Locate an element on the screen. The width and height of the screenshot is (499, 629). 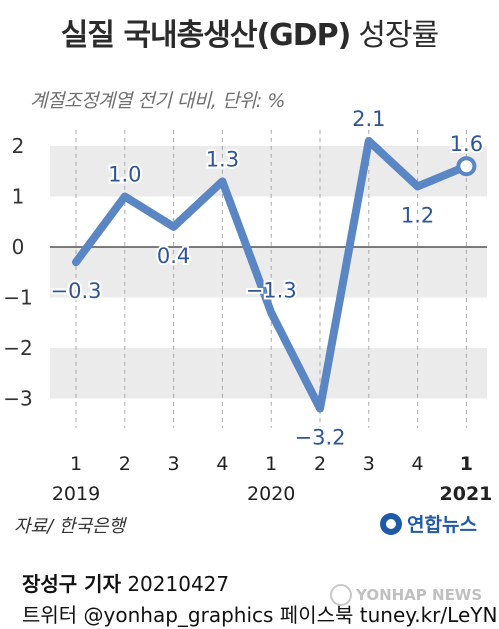
chart-title: 실질 국내총생산(GDP) 성장률 is located at coordinates (249, 32).